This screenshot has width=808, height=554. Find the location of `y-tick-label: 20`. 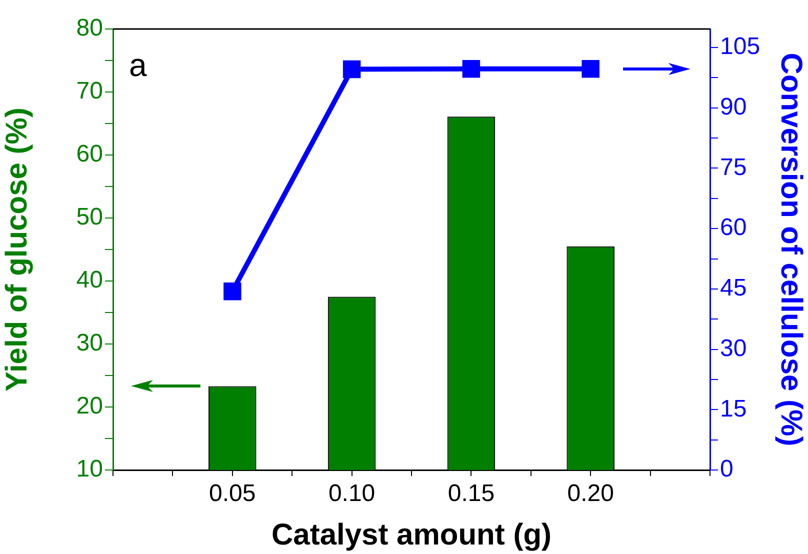

y-tick-label: 20 is located at coordinates (89, 406).